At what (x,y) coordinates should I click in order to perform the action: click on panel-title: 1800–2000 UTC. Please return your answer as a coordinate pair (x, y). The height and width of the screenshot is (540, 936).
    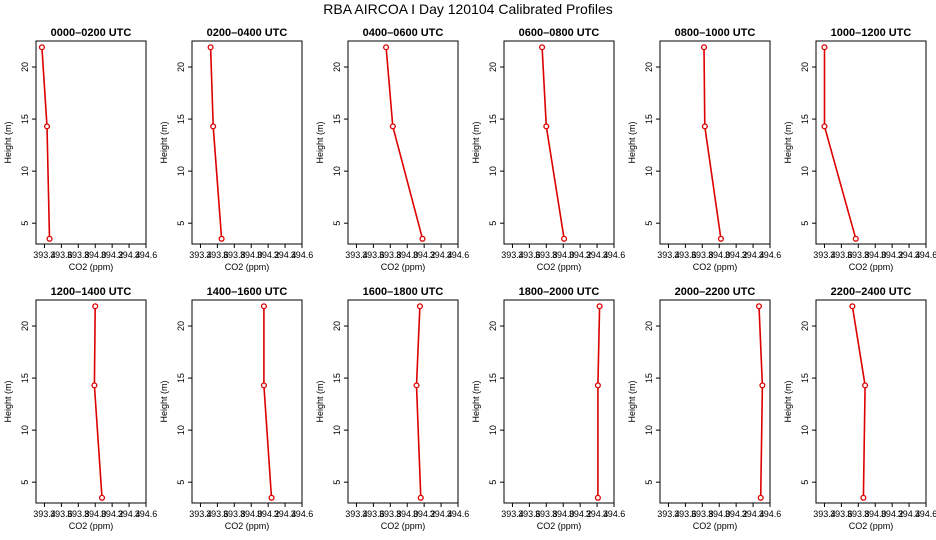
    Looking at the image, I should click on (559, 292).